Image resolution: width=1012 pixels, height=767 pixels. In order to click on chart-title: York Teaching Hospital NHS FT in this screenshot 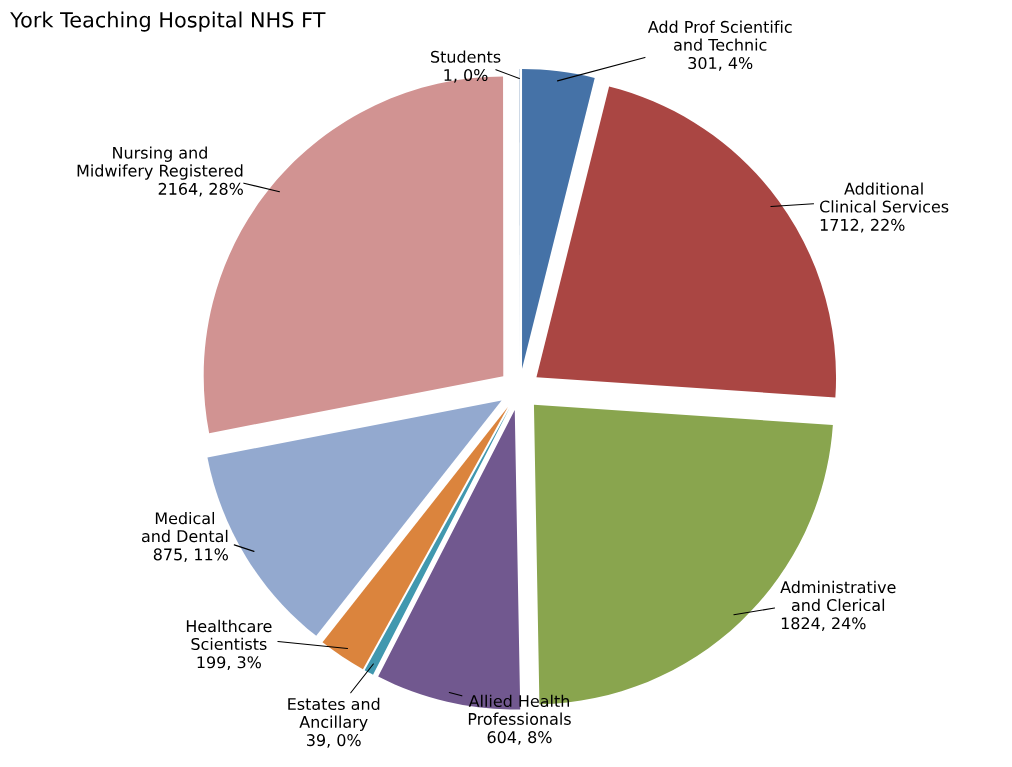, I will do `click(168, 21)`.